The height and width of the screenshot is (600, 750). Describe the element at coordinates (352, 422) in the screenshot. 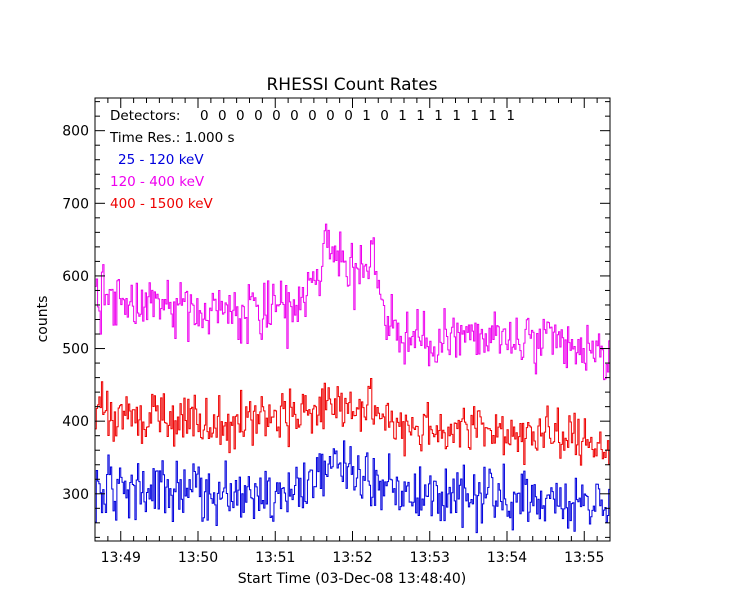

I see `series-line-400-1500-kev` at that location.